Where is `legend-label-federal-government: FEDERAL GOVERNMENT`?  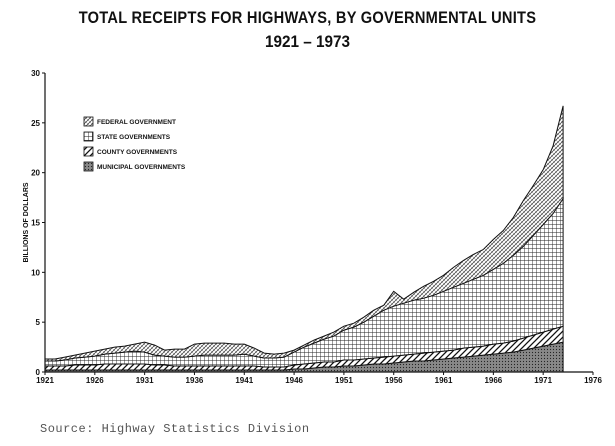 legend-label-federal-government: FEDERAL GOVERNMENT is located at coordinates (136, 122).